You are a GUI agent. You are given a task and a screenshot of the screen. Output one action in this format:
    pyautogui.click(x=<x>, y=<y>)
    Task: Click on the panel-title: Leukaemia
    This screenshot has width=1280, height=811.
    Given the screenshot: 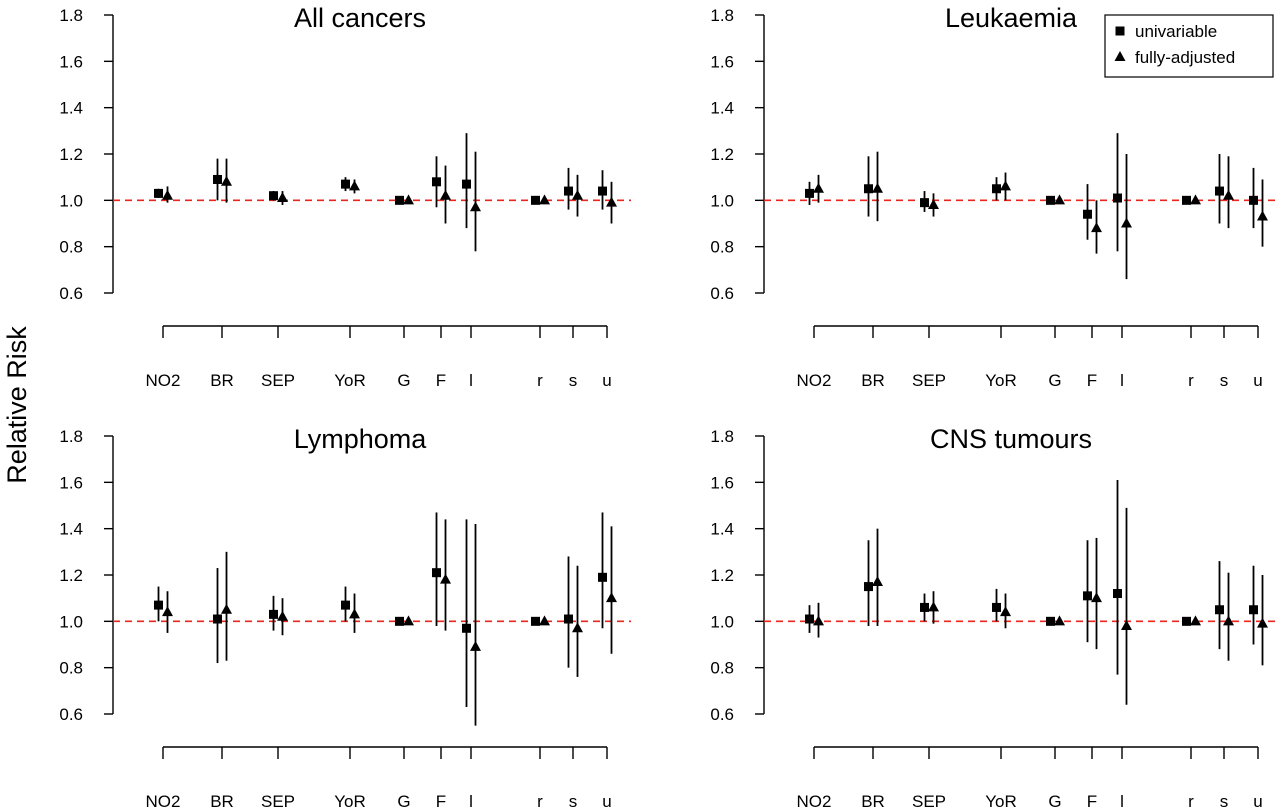 What is the action you would take?
    pyautogui.click(x=1011, y=18)
    